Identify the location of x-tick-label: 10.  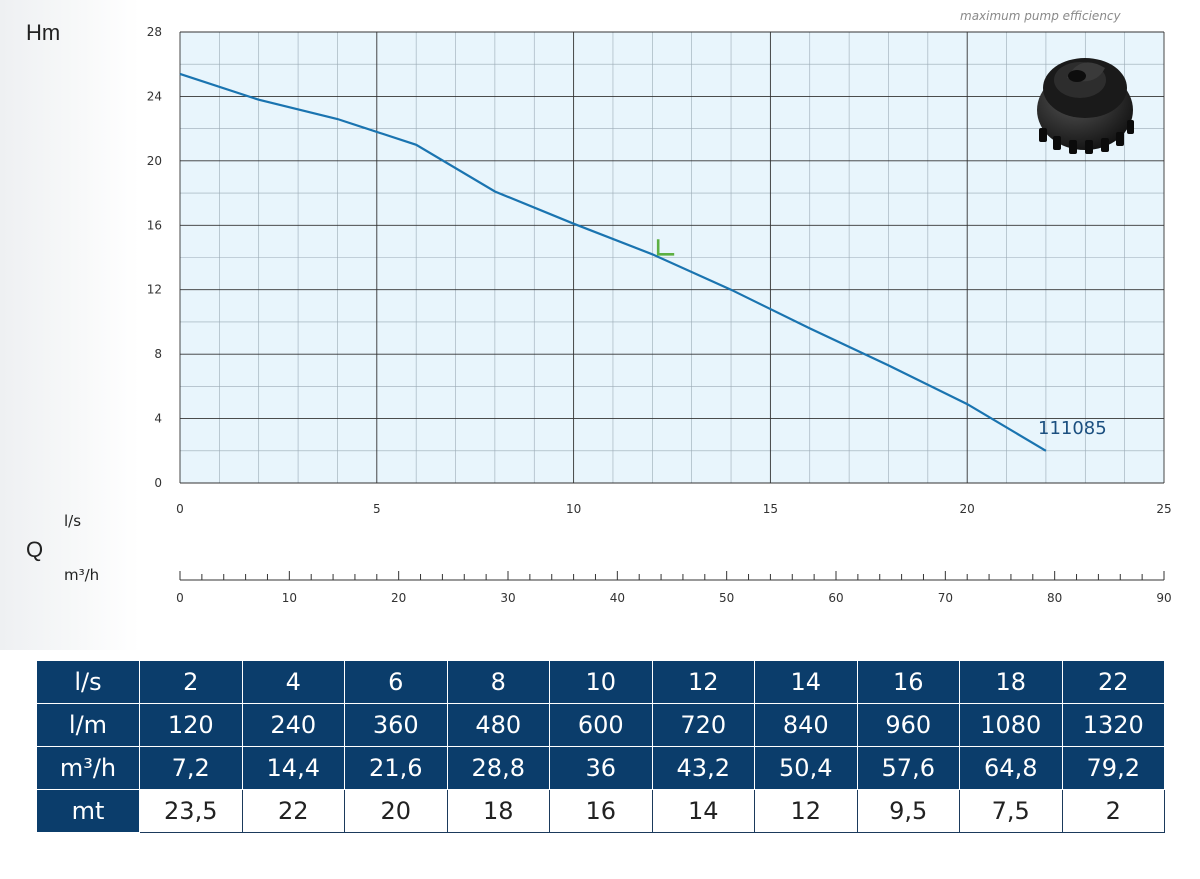
(573, 509).